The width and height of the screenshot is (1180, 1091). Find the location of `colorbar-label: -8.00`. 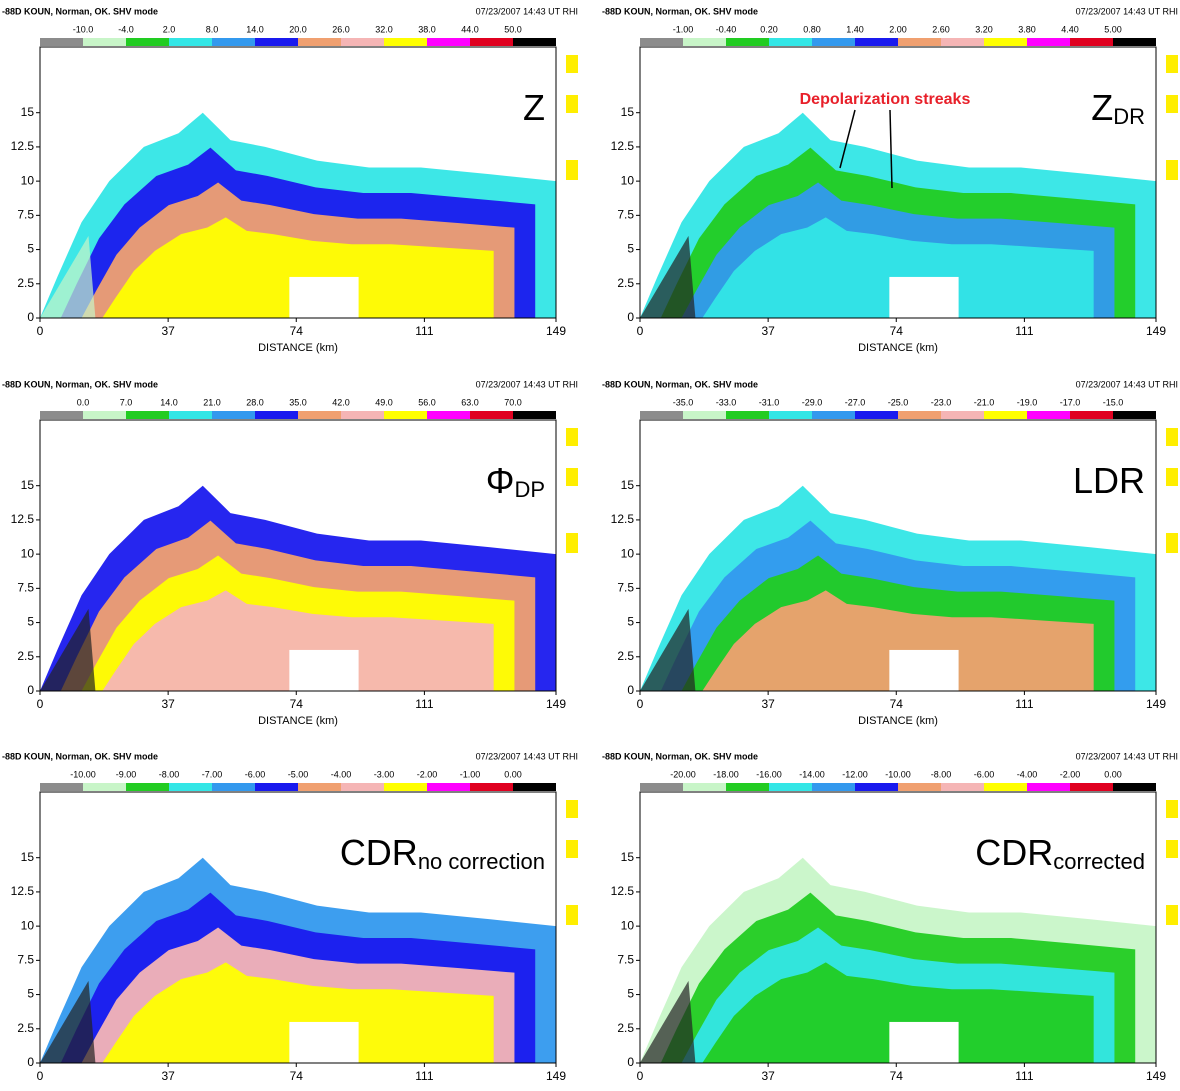

colorbar-label: -8.00 is located at coordinates (169, 774).